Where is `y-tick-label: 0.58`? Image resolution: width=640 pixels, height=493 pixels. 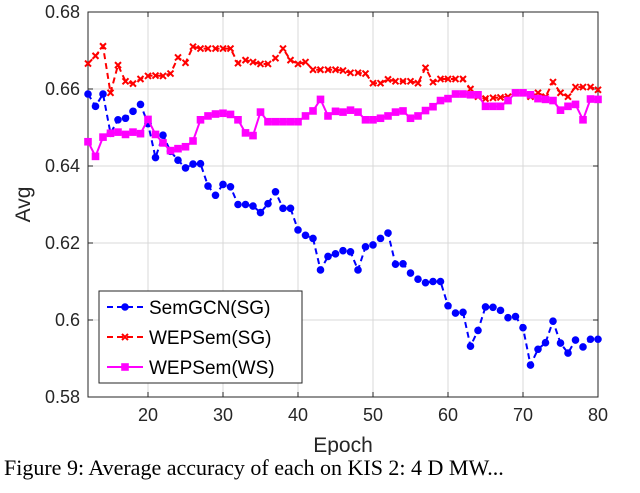
y-tick-label: 0.58 is located at coordinates (62, 397).